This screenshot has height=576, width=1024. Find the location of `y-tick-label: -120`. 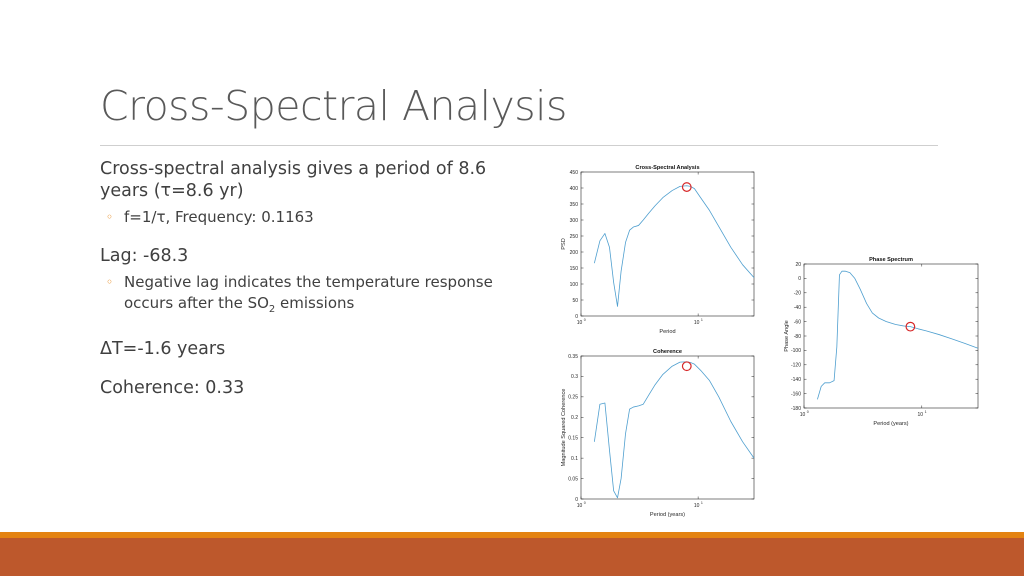

y-tick-label: -120 is located at coordinates (796, 366).